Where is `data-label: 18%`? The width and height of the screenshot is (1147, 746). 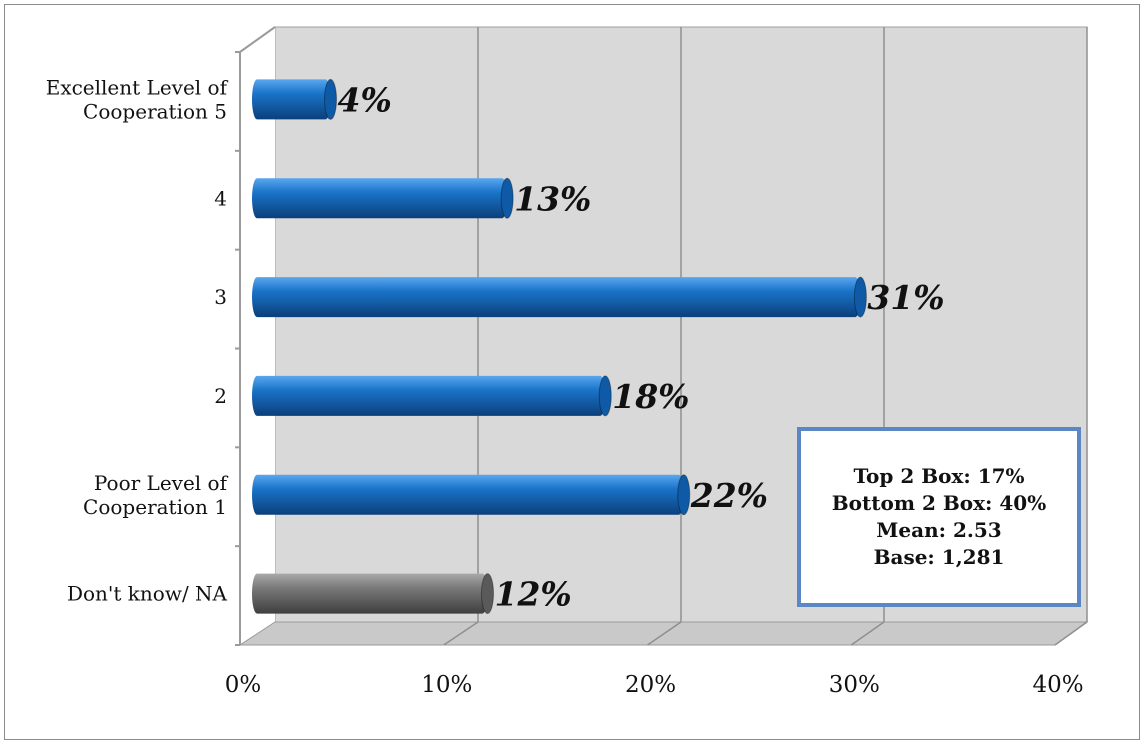
data-label: 18% is located at coordinates (650, 396).